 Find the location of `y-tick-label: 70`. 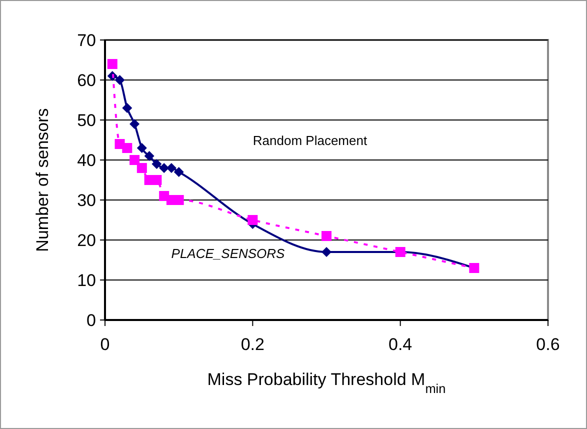

y-tick-label: 70 is located at coordinates (86, 40).